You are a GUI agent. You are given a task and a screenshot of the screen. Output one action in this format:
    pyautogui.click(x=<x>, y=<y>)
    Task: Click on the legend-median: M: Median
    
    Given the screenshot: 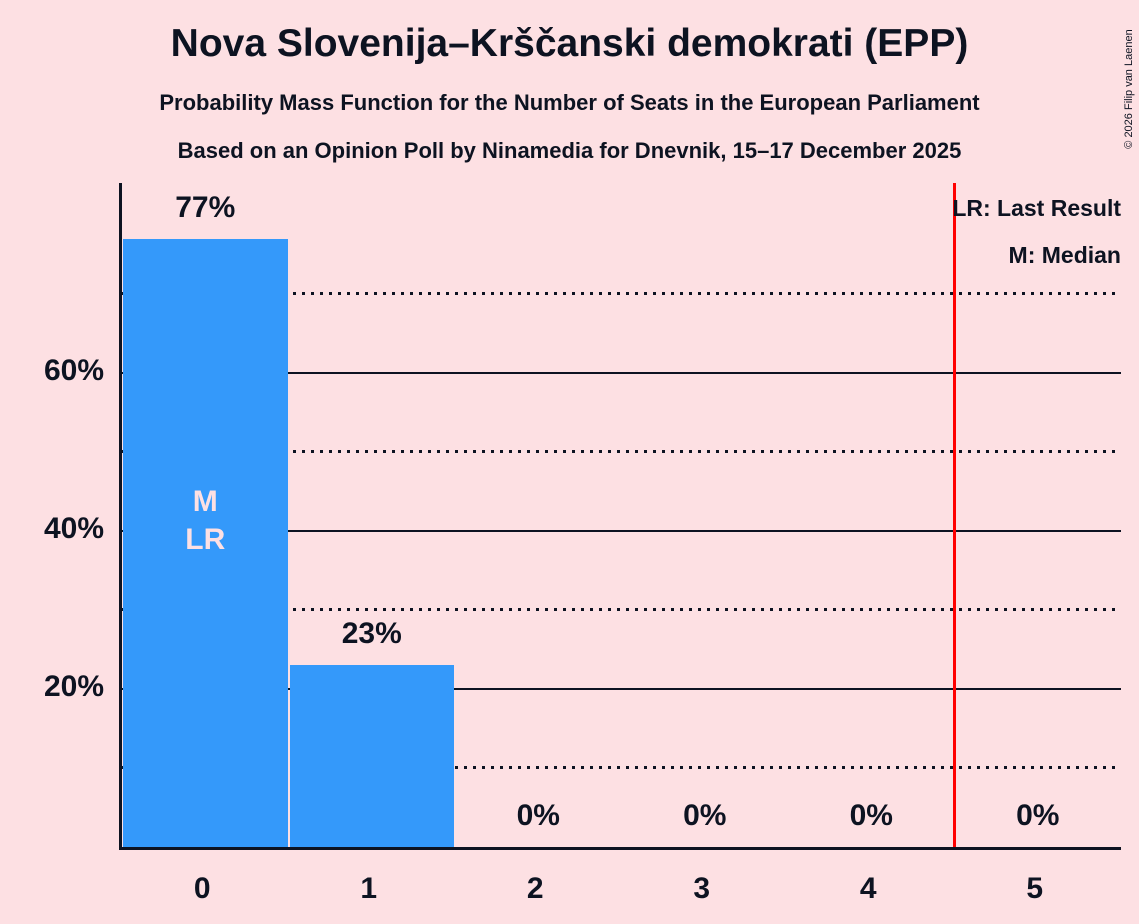 What is the action you would take?
    pyautogui.click(x=1064, y=255)
    